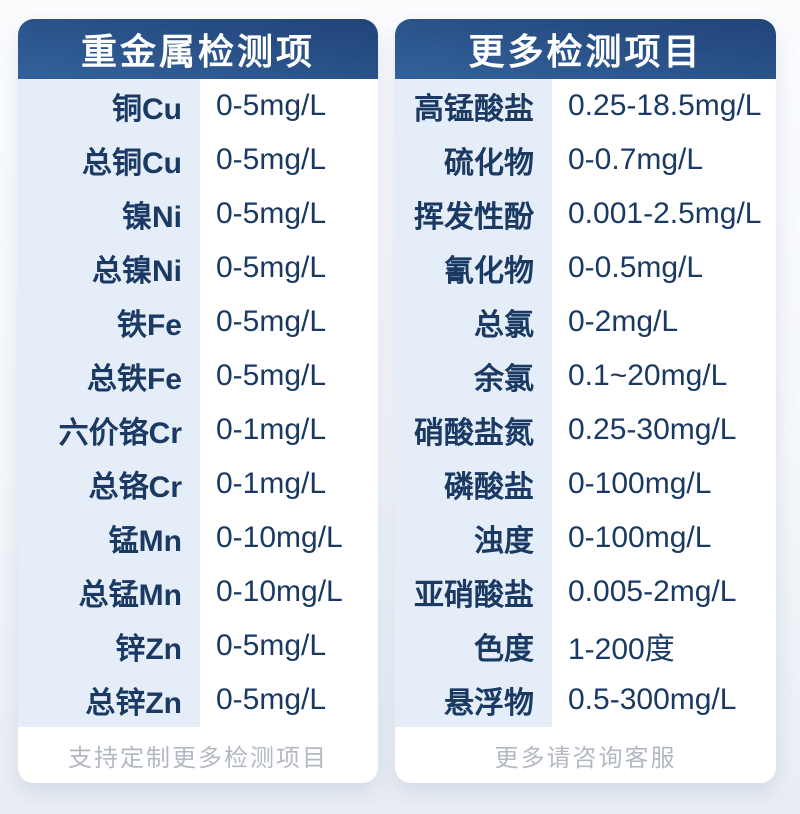 The image size is (800, 814). I want to click on table-row: 总氯 0-2mg/L, so click(585, 322).